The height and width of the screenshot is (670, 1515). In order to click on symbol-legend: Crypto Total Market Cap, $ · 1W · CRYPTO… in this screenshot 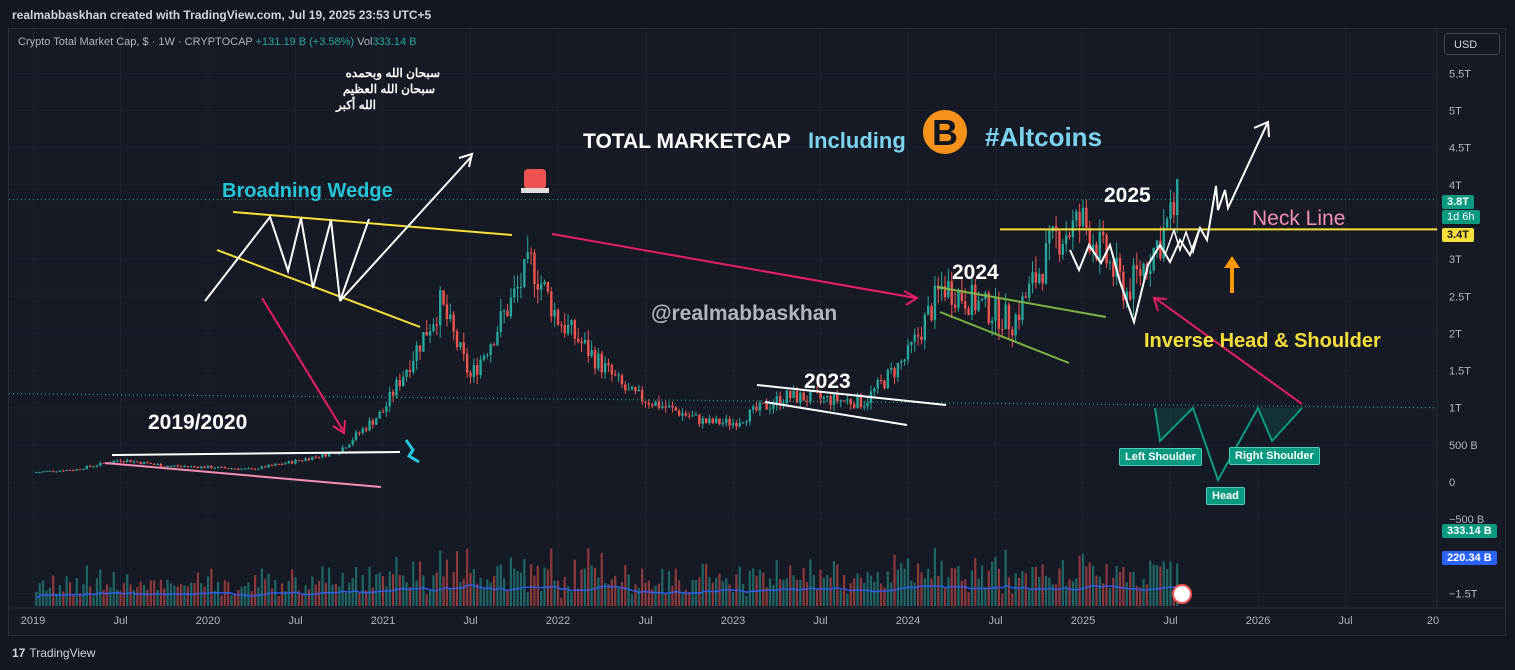, I will do `click(217, 42)`.